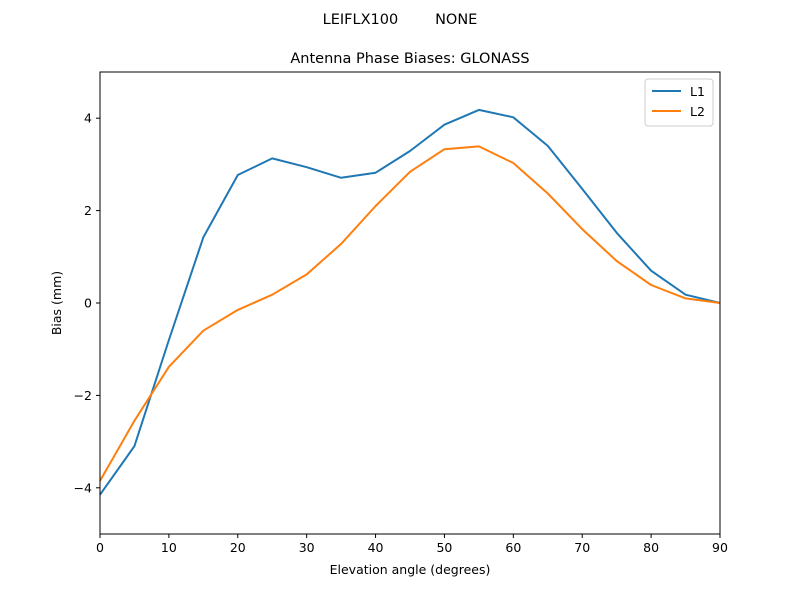 This screenshot has width=800, height=600. What do you see at coordinates (88, 210) in the screenshot?
I see `y-tick-label-2: 2` at bounding box center [88, 210].